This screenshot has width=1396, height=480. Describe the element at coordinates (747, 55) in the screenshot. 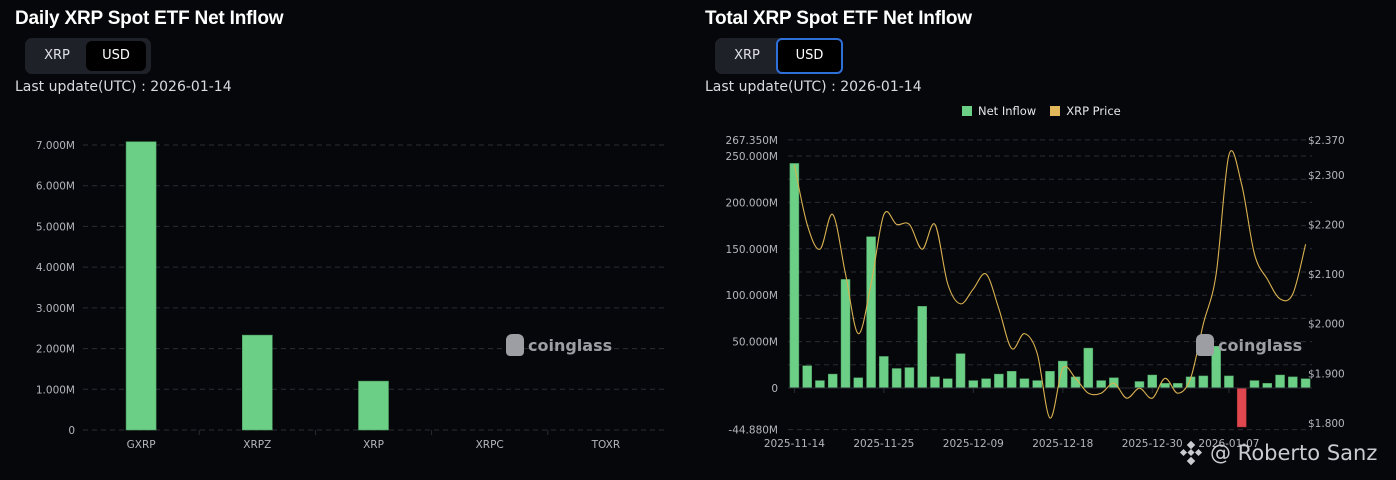

I see `total-toggle-xrp: XRP` at that location.